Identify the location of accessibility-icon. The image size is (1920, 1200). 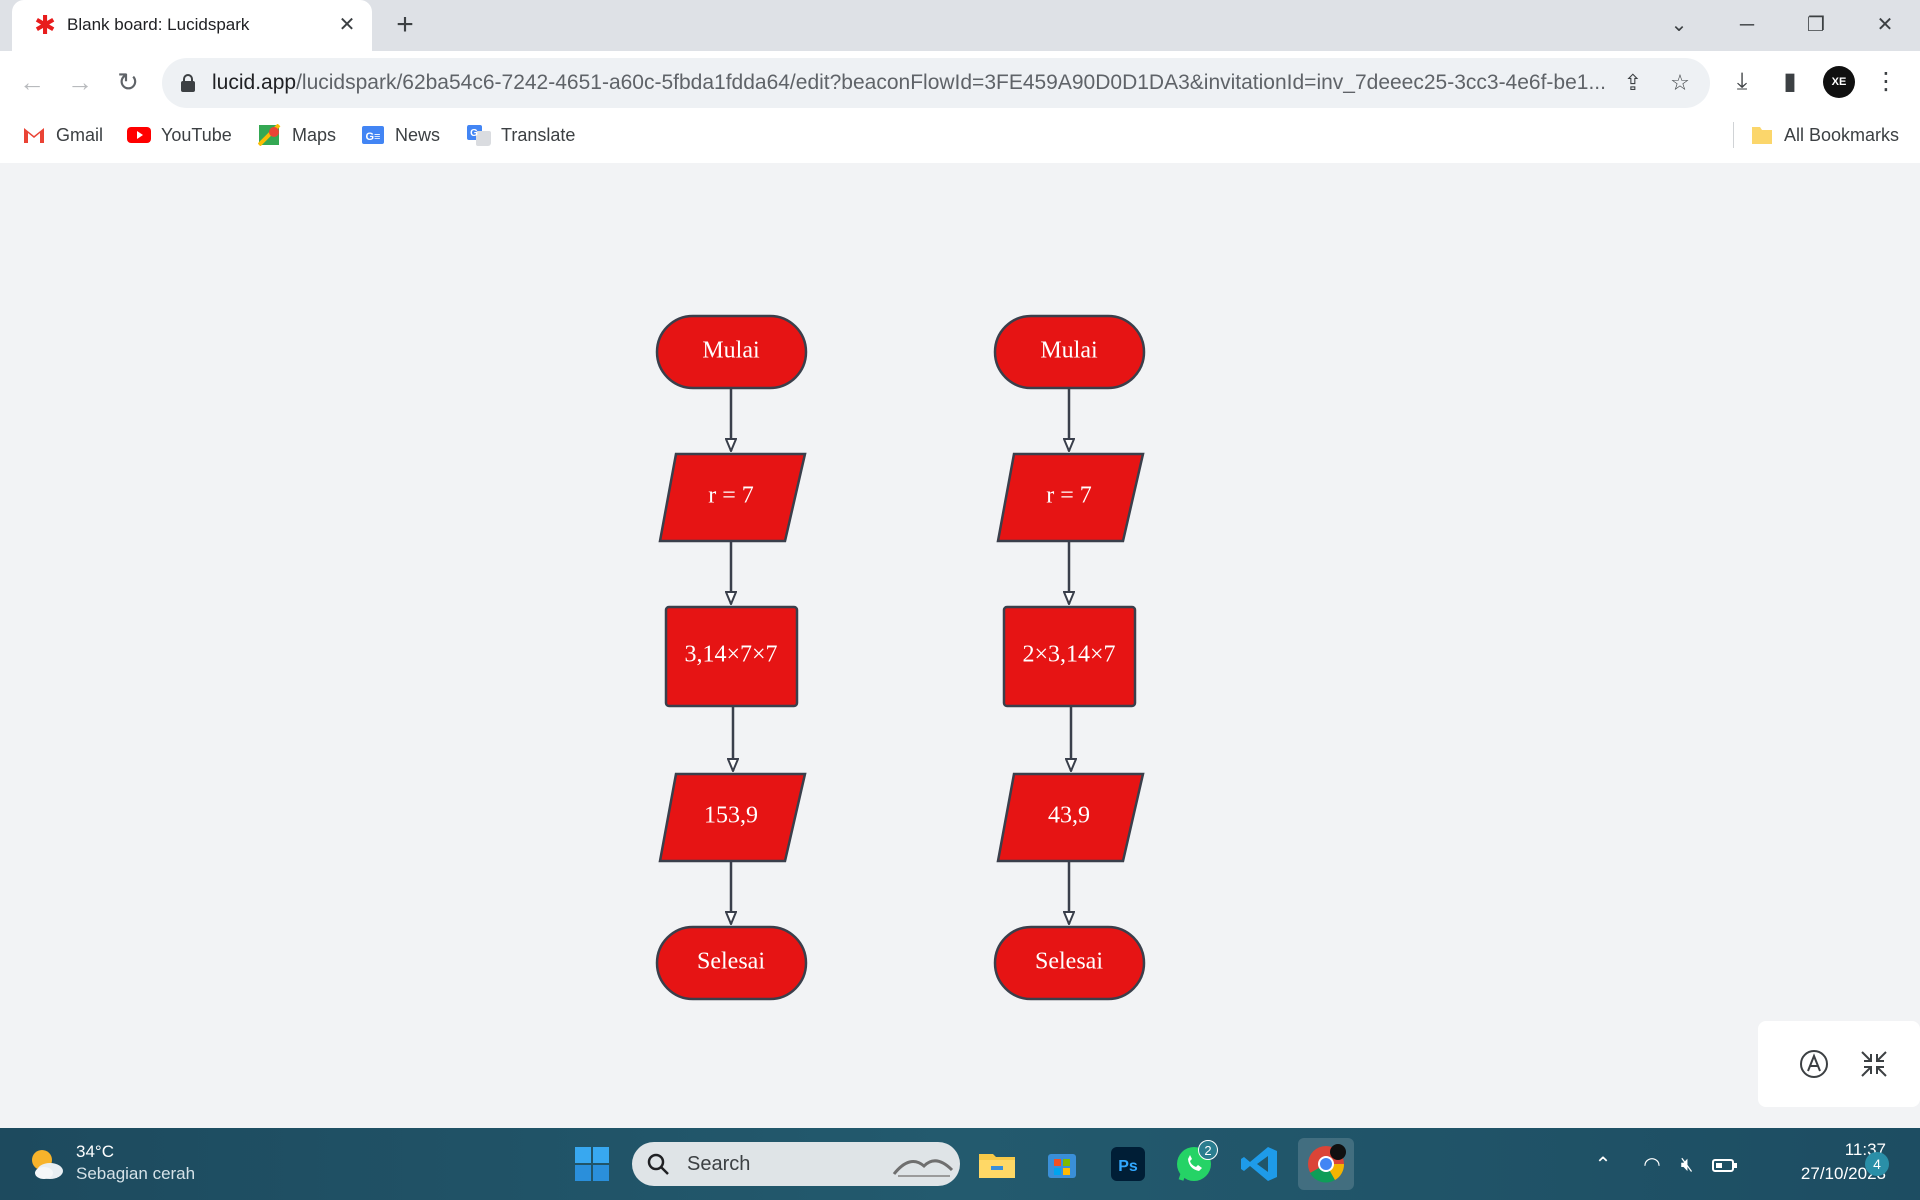
(1814, 1064).